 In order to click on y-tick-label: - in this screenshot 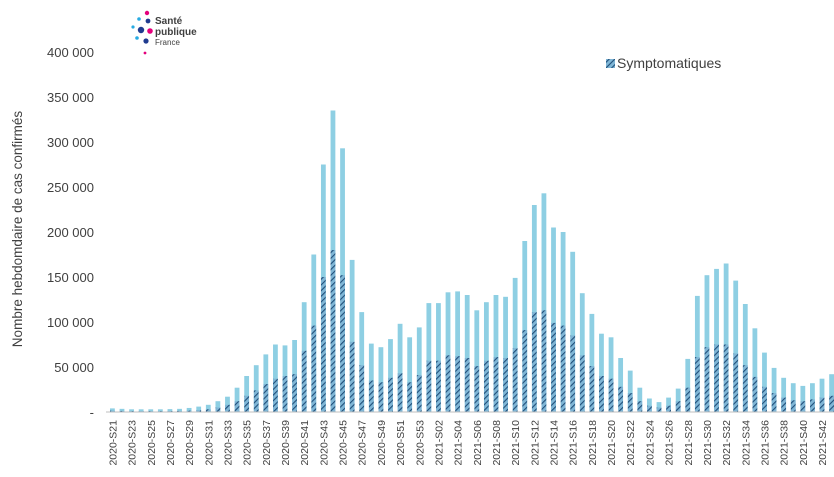, I will do `click(92, 412)`.